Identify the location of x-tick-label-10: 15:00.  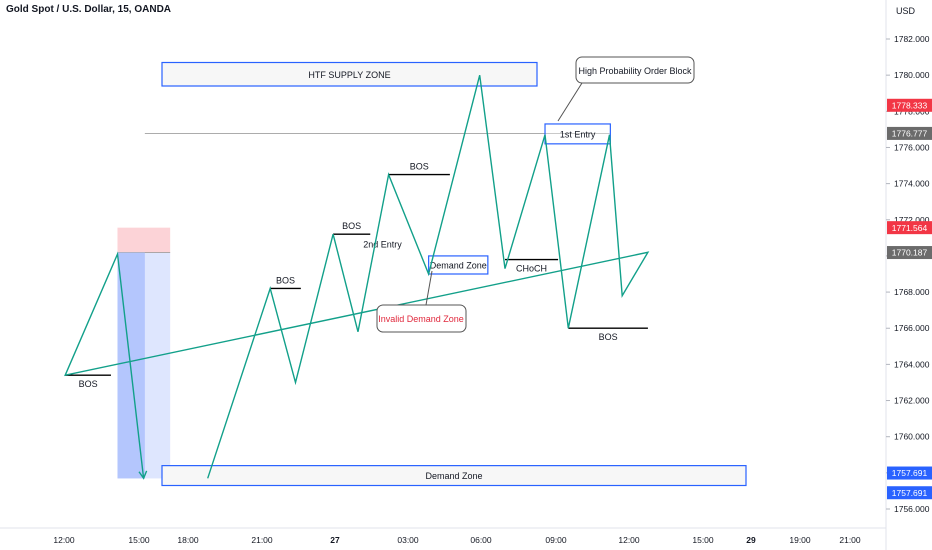
(703, 540).